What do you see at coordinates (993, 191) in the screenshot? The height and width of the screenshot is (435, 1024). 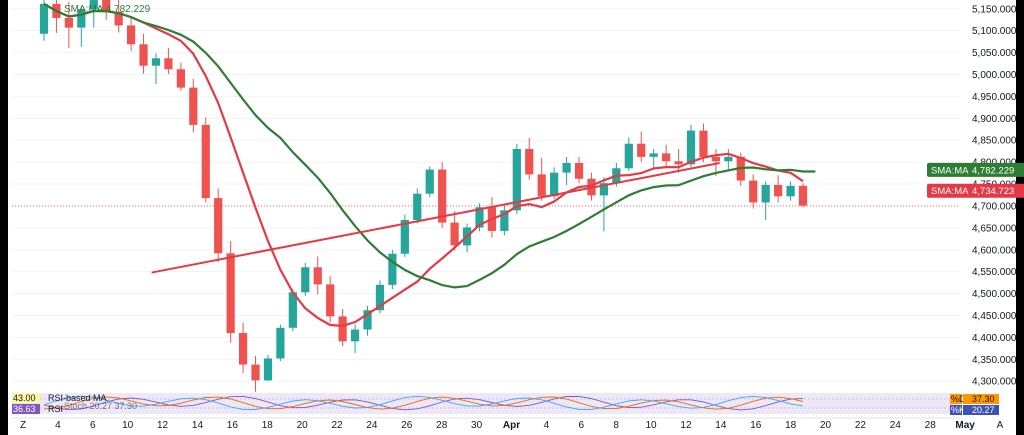 I see `ma-tag-value: 4,734.723` at bounding box center [993, 191].